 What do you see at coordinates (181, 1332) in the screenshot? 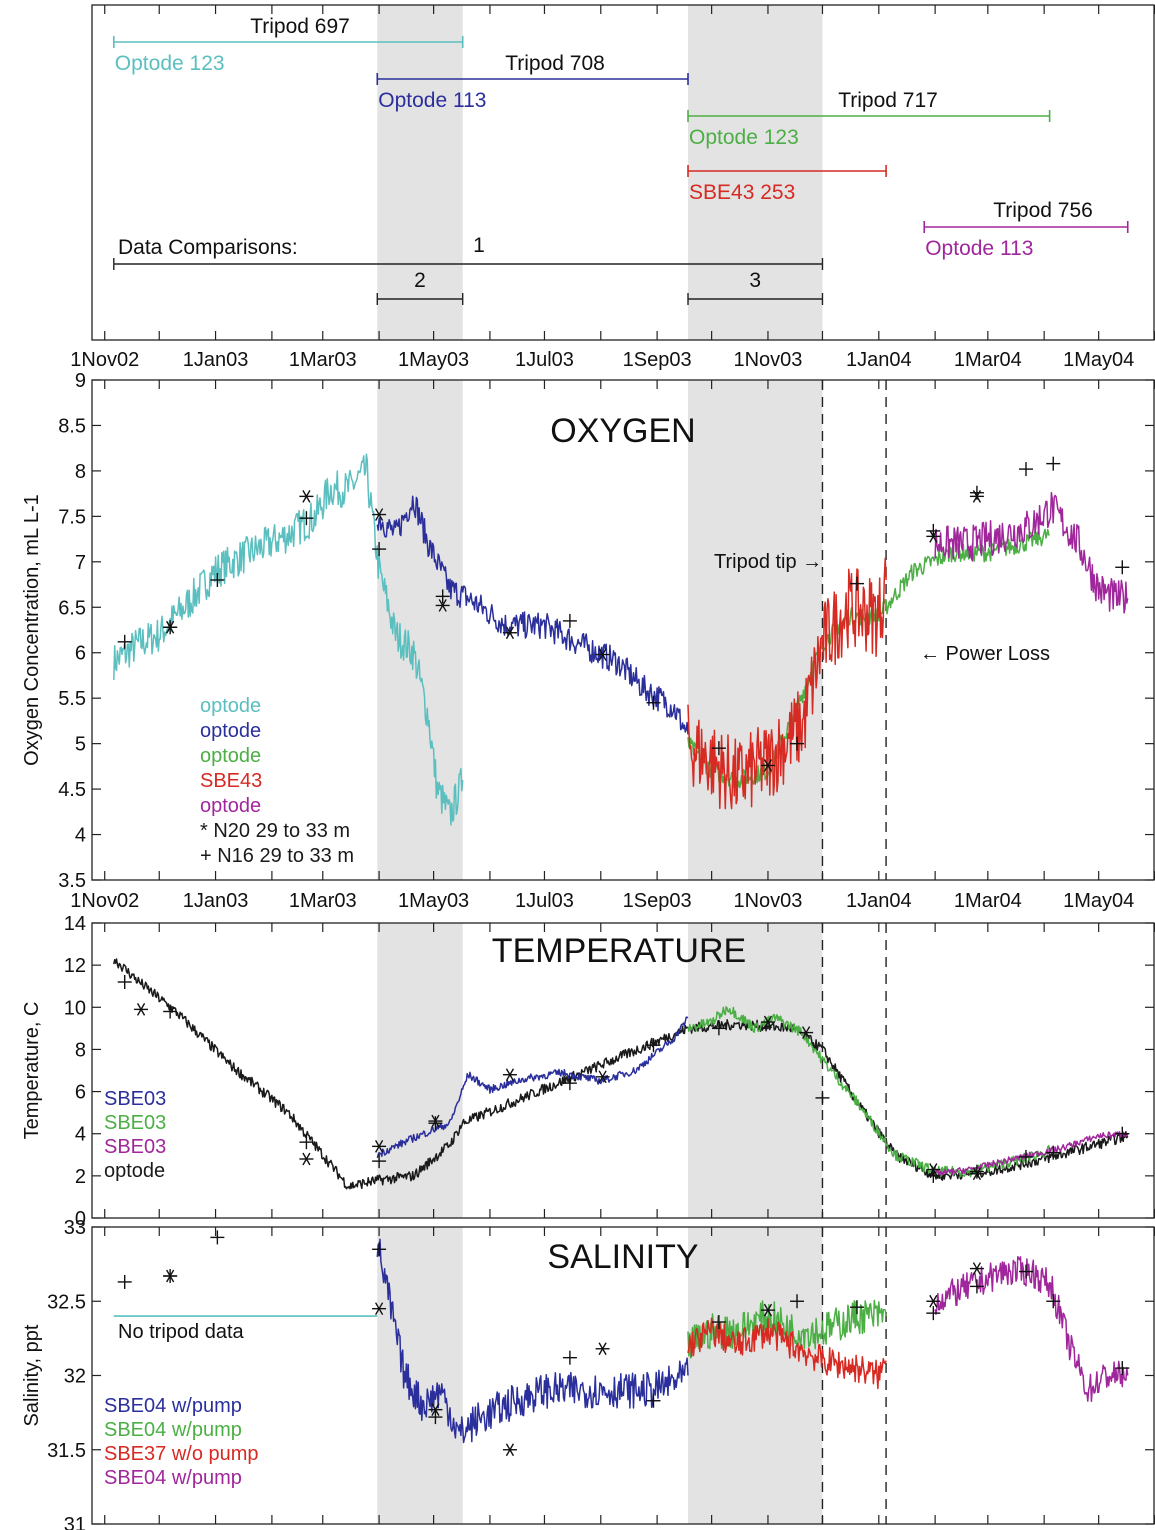
I see `no-data-label: No tripod data` at bounding box center [181, 1332].